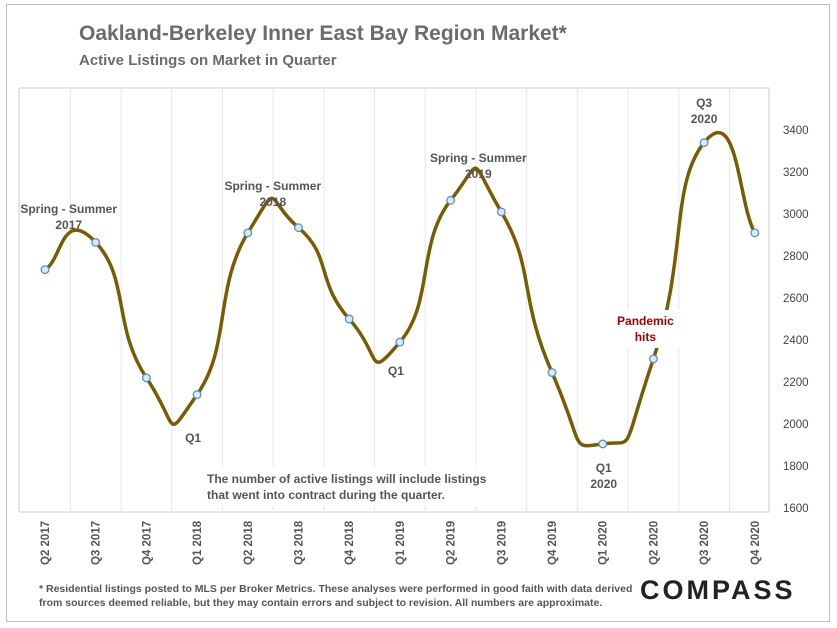 The width and height of the screenshot is (837, 628). Describe the element at coordinates (796, 215) in the screenshot. I see `y-tick-label: 3000` at that location.